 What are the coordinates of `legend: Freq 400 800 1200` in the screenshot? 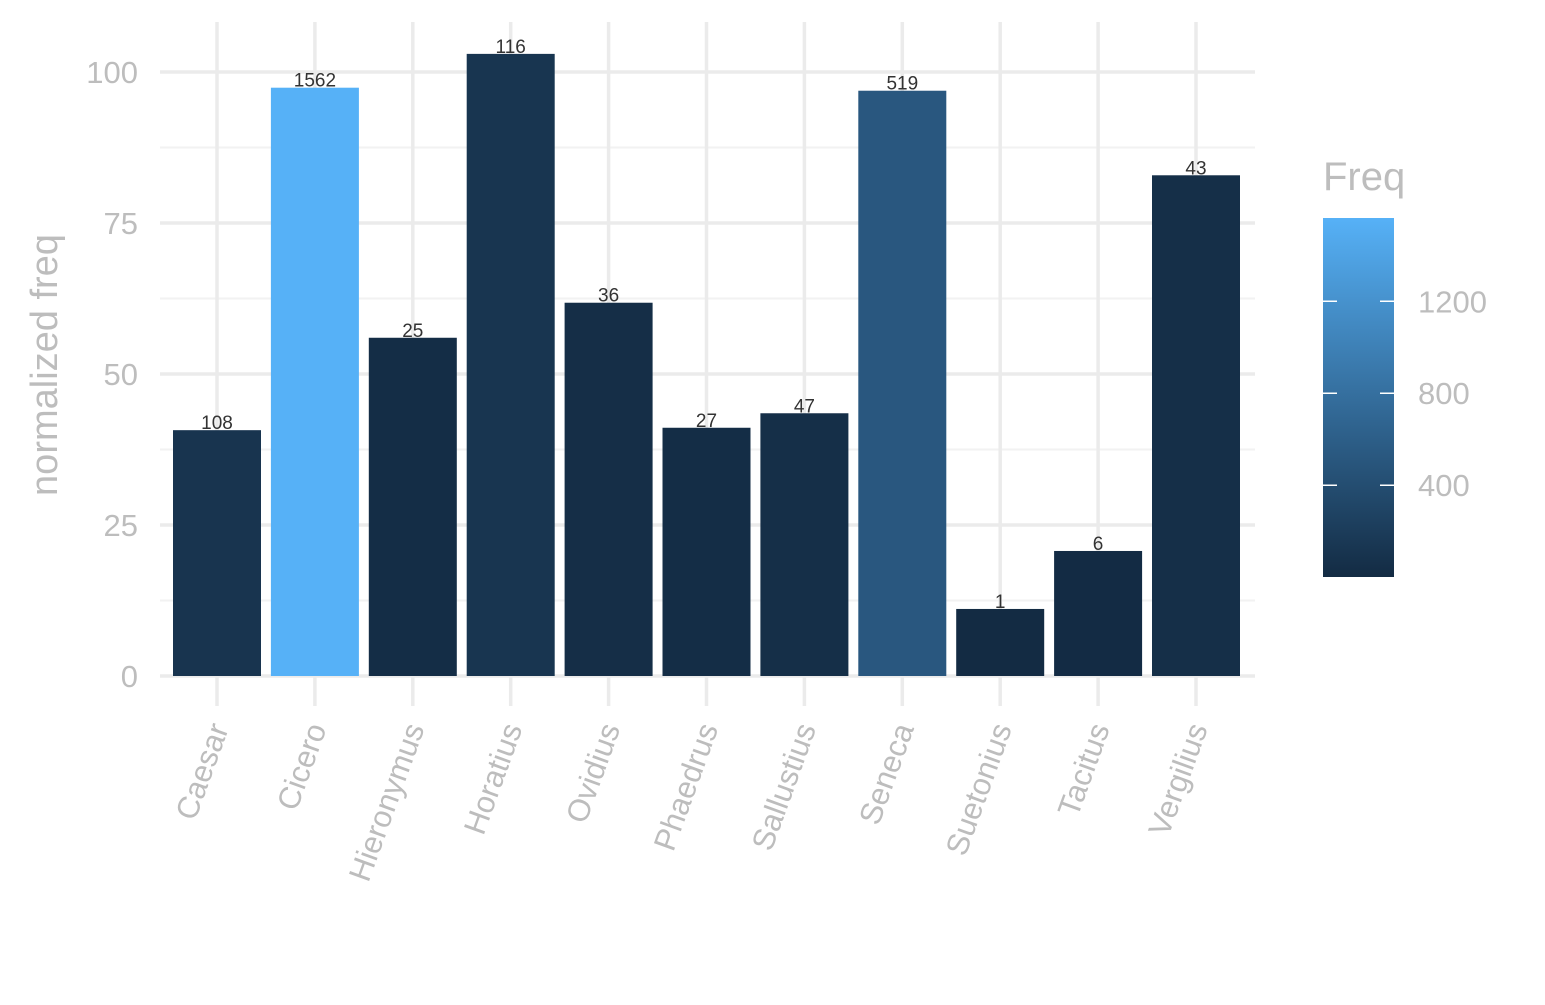 It's located at (1405, 366).